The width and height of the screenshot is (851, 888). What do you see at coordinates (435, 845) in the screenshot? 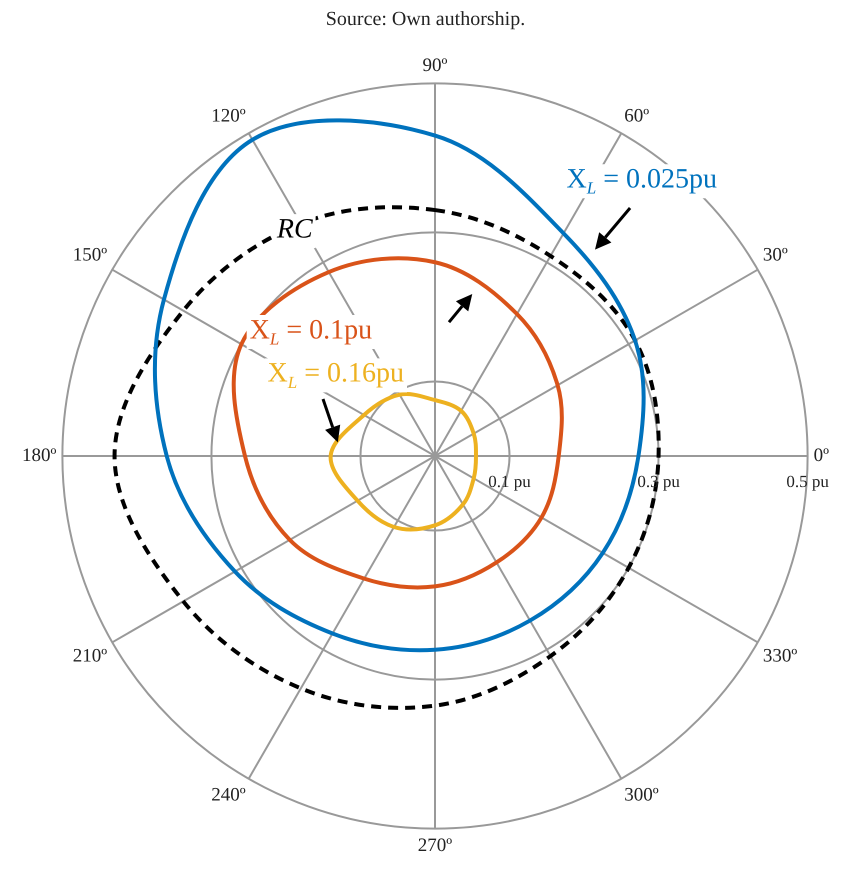
I see `spoke-label: 270º` at bounding box center [435, 845].